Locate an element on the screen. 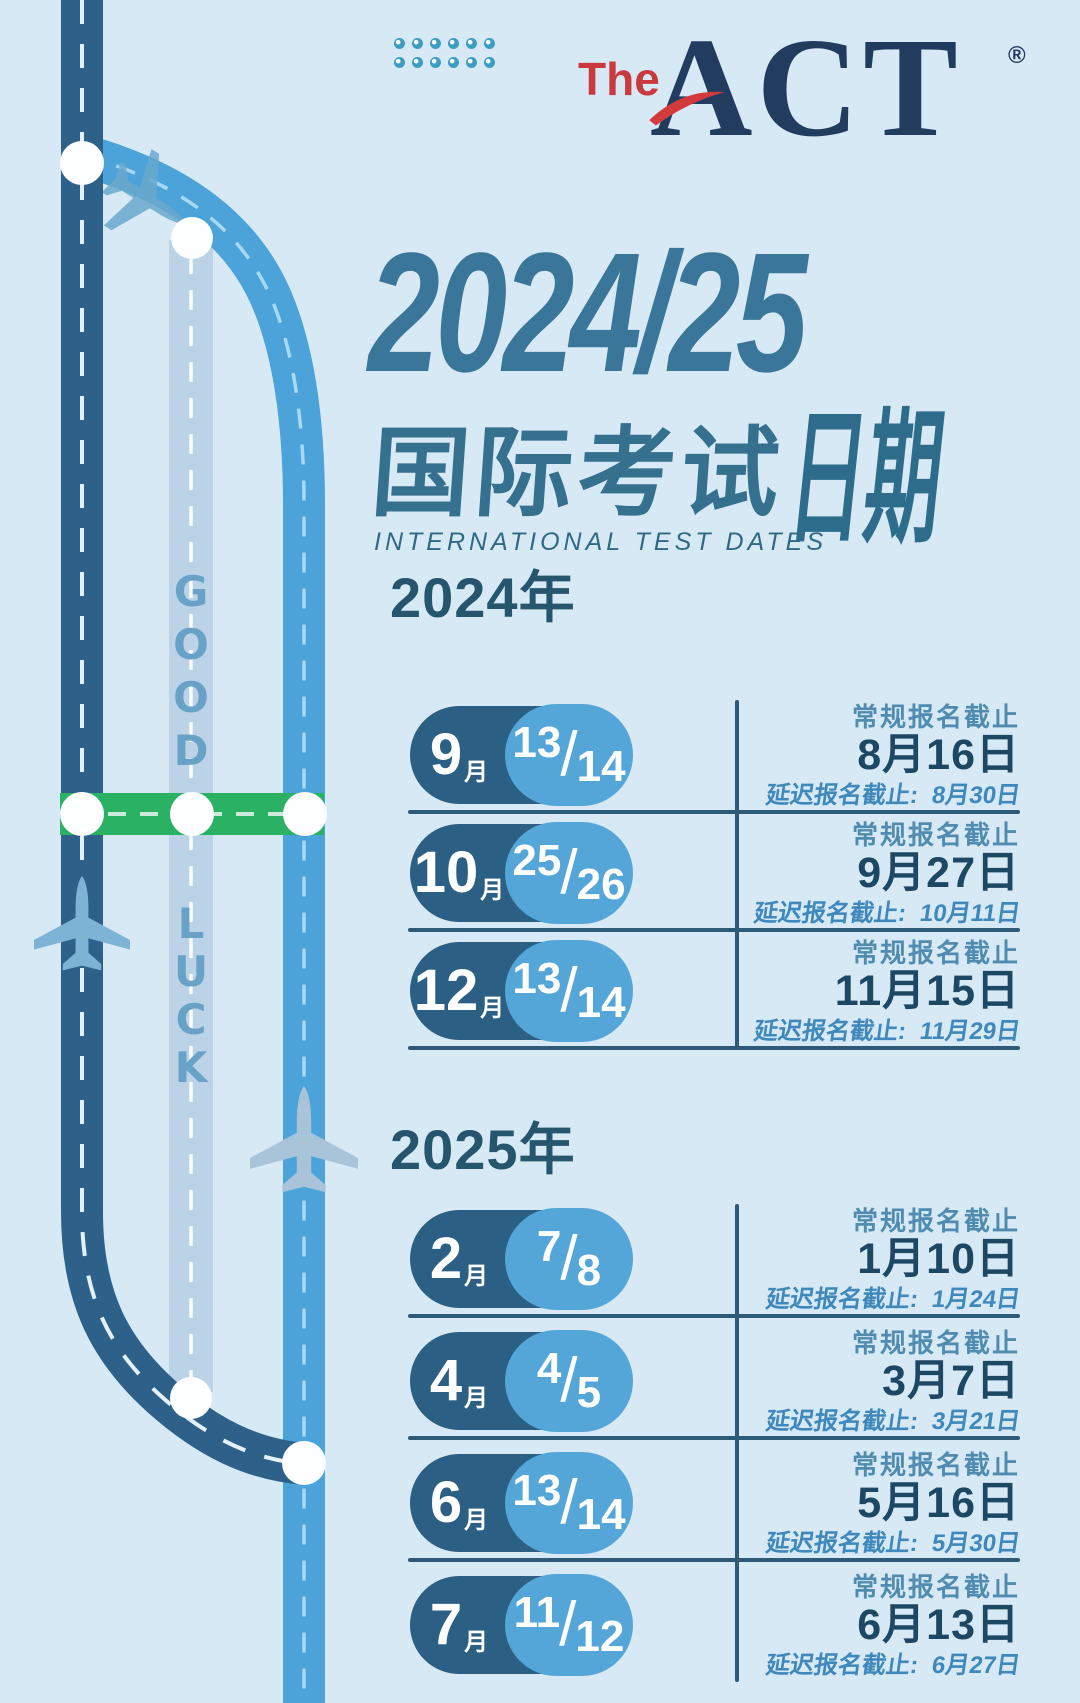 The image size is (1080, 1703). title-cn-main: 国际考试 is located at coordinates (578, 473).